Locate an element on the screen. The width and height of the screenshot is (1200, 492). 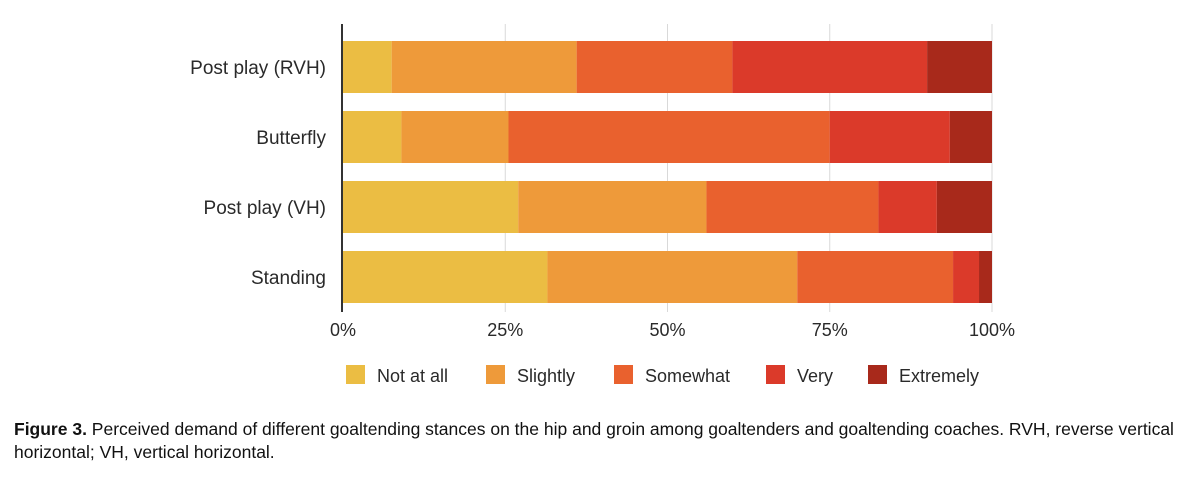
bar-post-play-rvh-slightly is located at coordinates (484, 67).